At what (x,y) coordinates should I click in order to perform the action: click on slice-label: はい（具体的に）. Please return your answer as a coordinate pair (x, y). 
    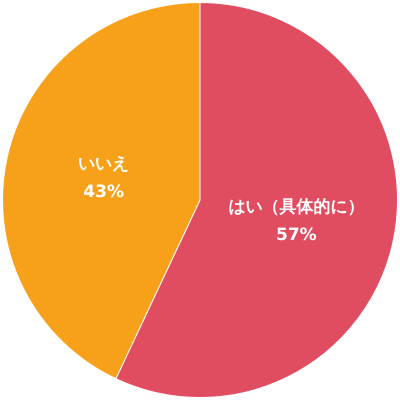
    Looking at the image, I should click on (296, 206).